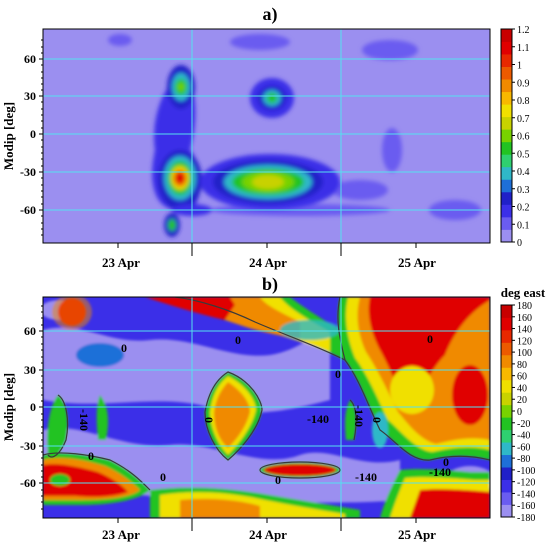  What do you see at coordinates (523, 459) in the screenshot?
I see `colorbar-tick-label: -80` at bounding box center [523, 459].